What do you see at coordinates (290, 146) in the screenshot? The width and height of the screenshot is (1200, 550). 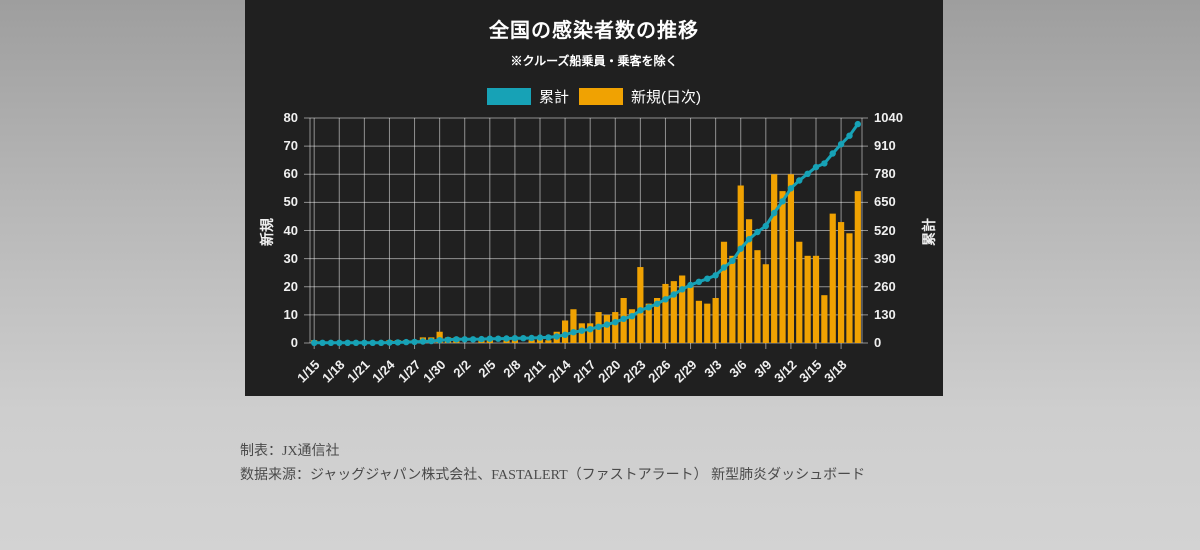 I see `y-tick-label-left: 70` at bounding box center [290, 146].